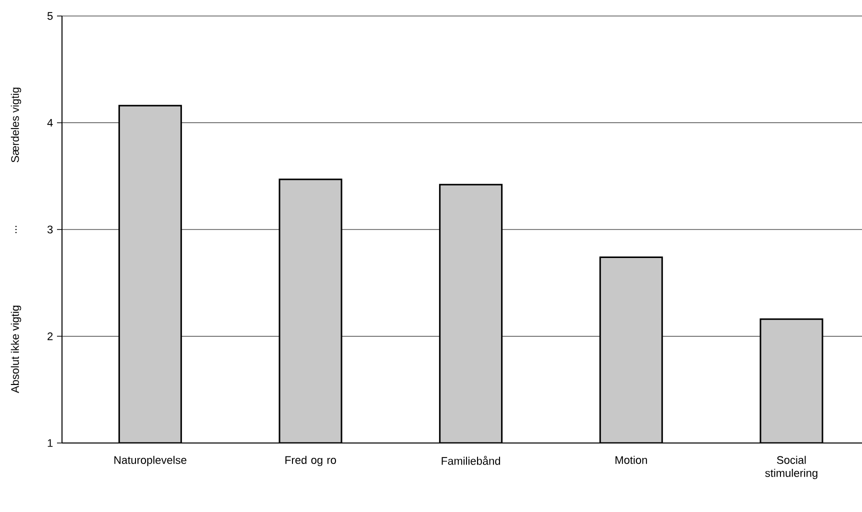 The width and height of the screenshot is (862, 512). Describe the element at coordinates (50, 443) in the screenshot. I see `y-tick-label: 1` at that location.